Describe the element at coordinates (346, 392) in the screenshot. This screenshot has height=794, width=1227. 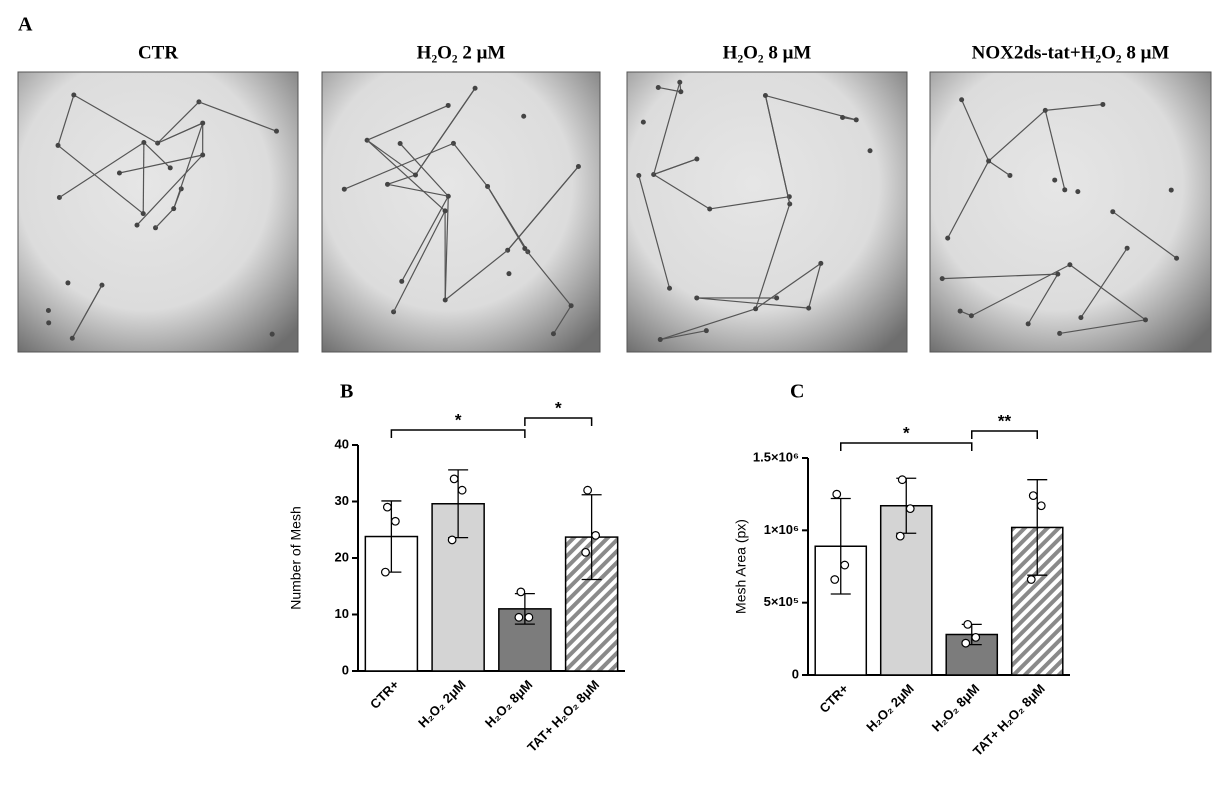
I see `panel-label: B` at that location.